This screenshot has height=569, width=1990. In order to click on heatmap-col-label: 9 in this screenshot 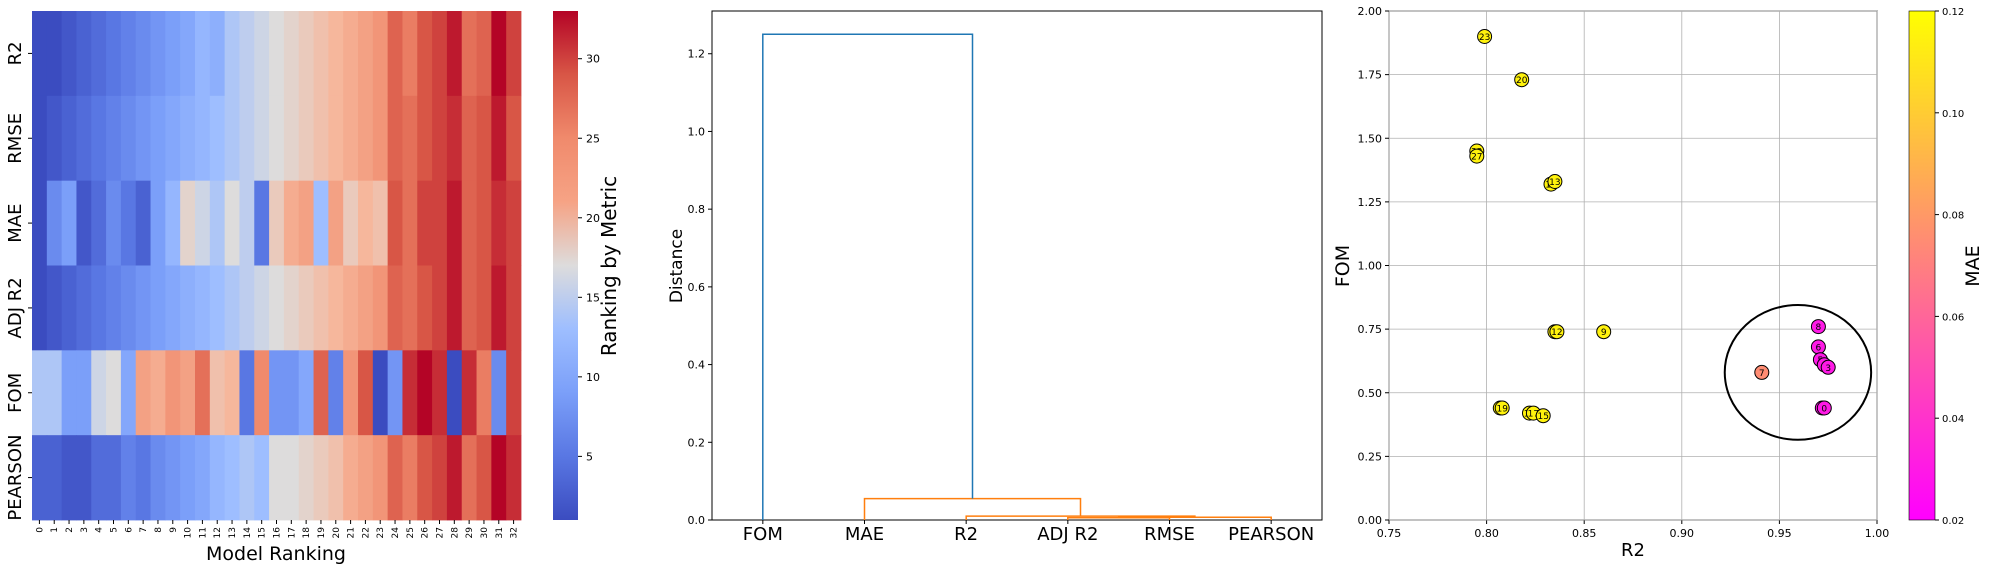, I will do `click(174, 530)`.